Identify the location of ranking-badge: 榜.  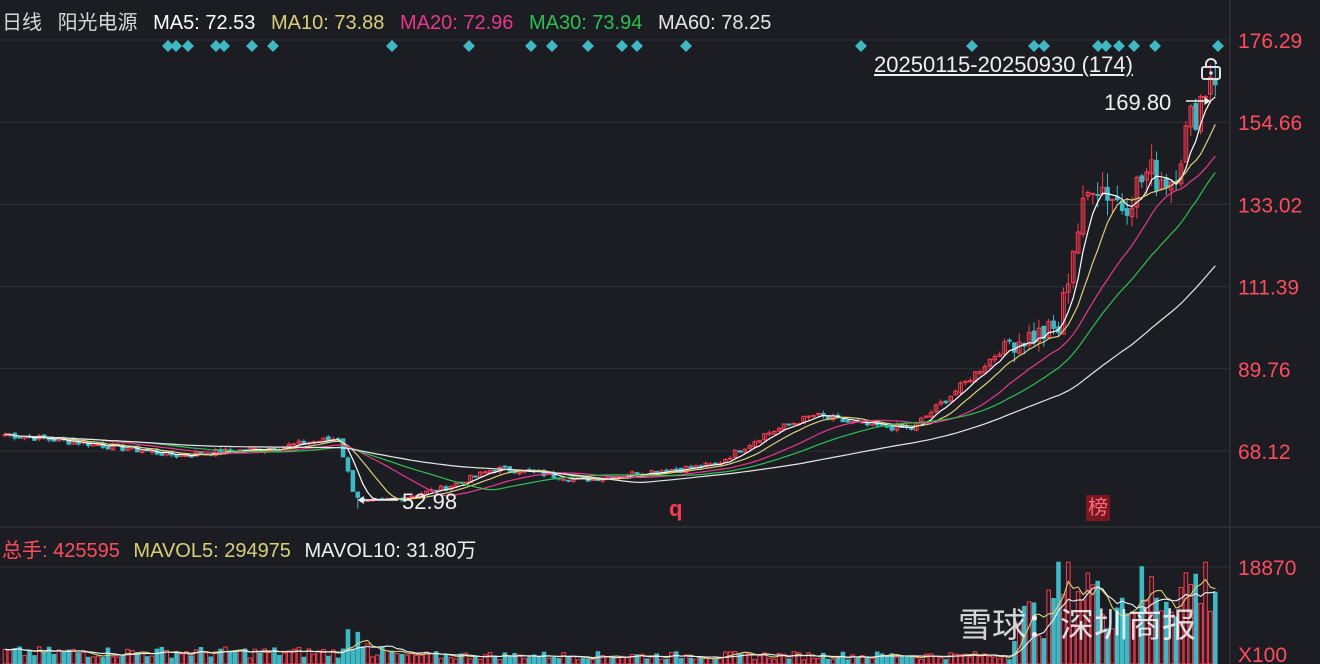
(1098, 508).